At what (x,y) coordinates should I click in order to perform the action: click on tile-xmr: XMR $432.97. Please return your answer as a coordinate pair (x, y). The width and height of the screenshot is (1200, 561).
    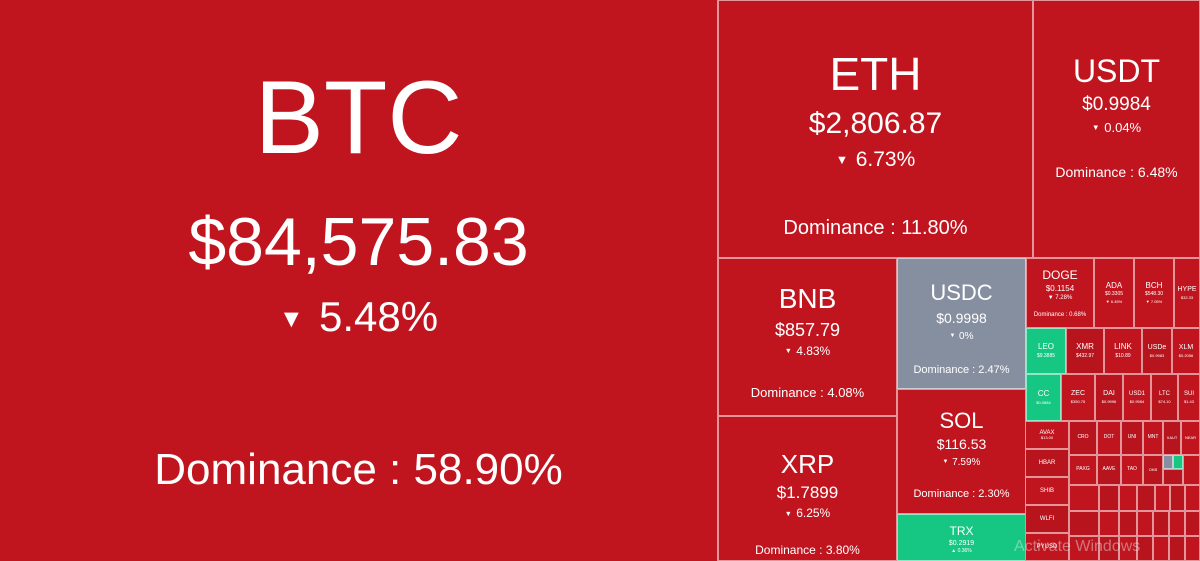
    Looking at the image, I should click on (1085, 351).